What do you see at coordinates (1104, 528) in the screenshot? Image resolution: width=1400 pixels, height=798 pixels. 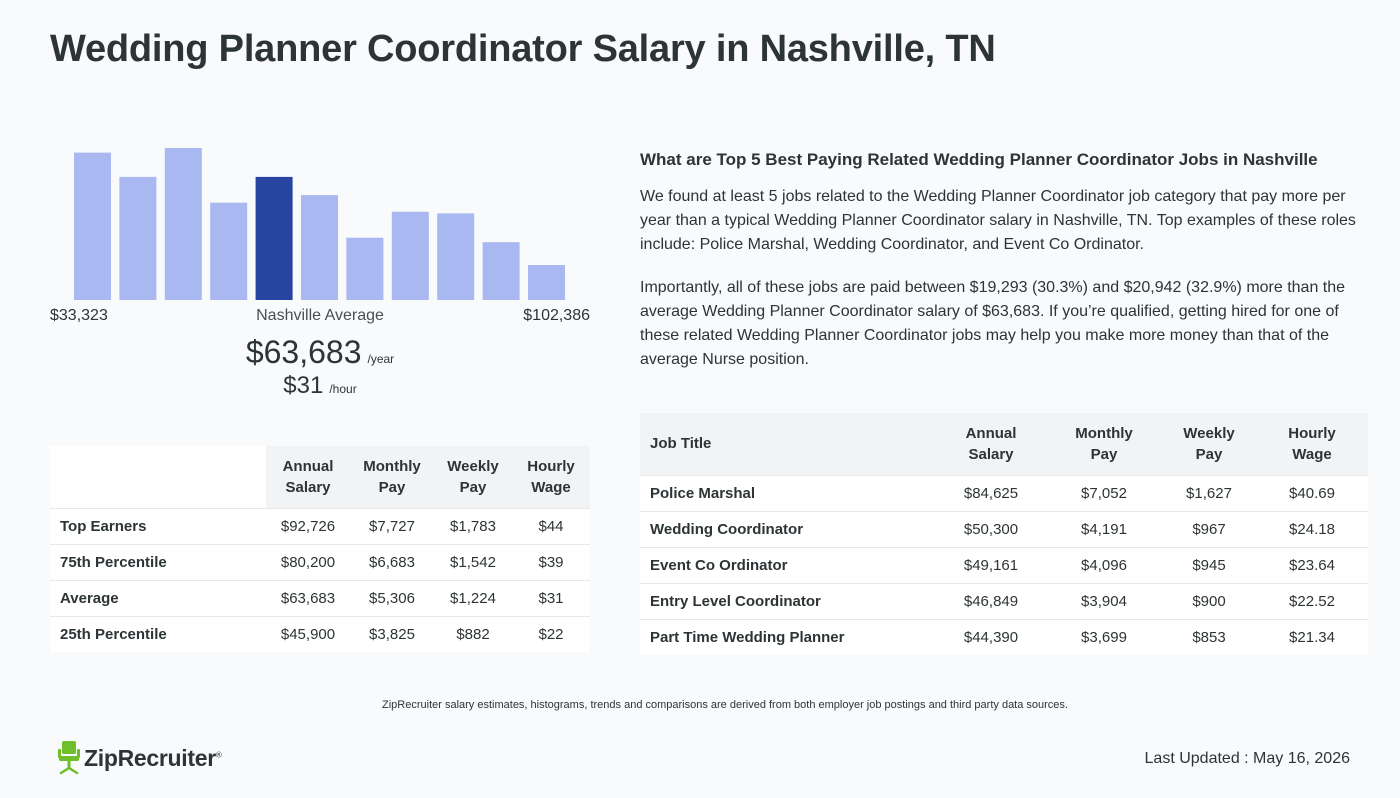 I see `cell-monthly: $4,191` at bounding box center [1104, 528].